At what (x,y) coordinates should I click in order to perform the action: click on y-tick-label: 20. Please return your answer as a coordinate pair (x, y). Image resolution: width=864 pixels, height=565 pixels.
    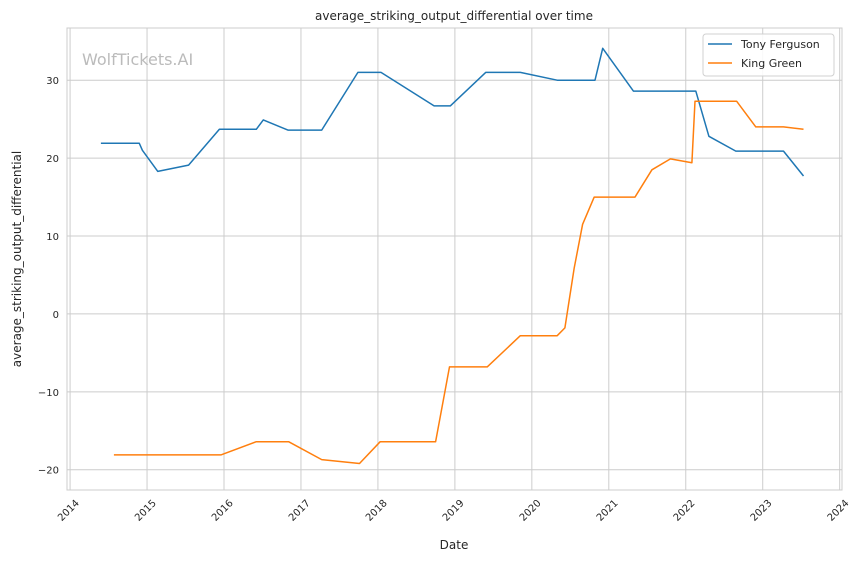
    Looking at the image, I should click on (52, 159).